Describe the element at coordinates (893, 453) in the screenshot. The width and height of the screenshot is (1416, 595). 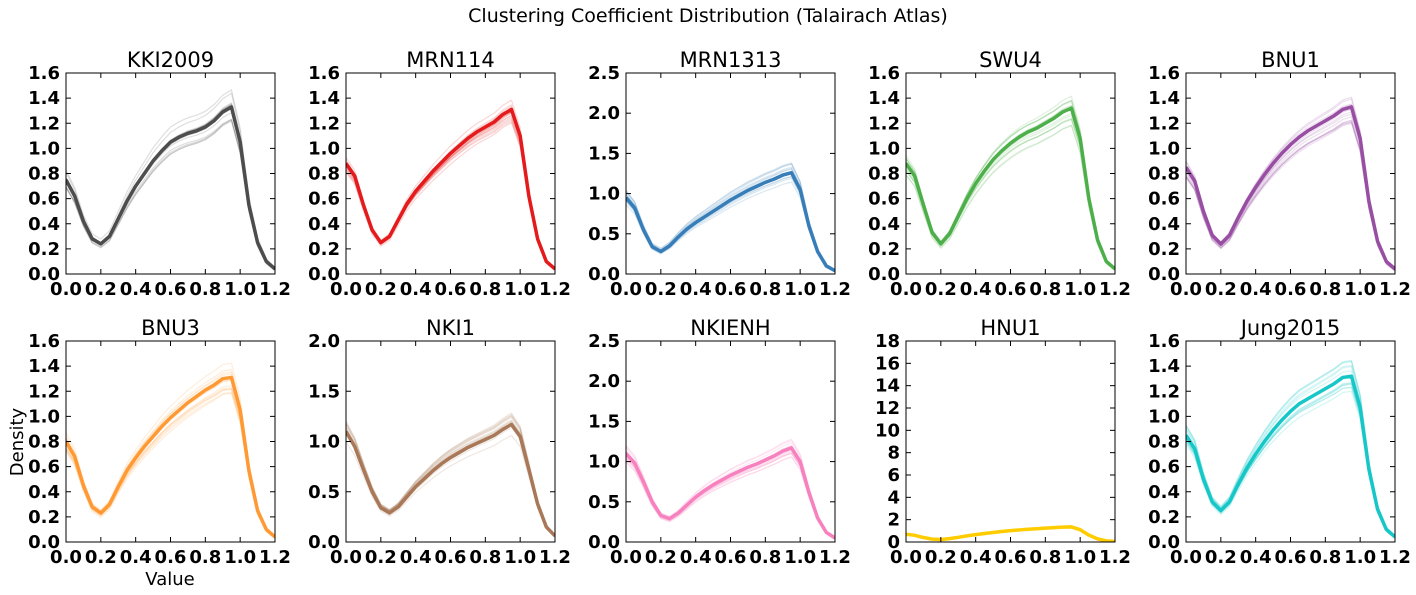
I see `y-tick-label: 8` at that location.